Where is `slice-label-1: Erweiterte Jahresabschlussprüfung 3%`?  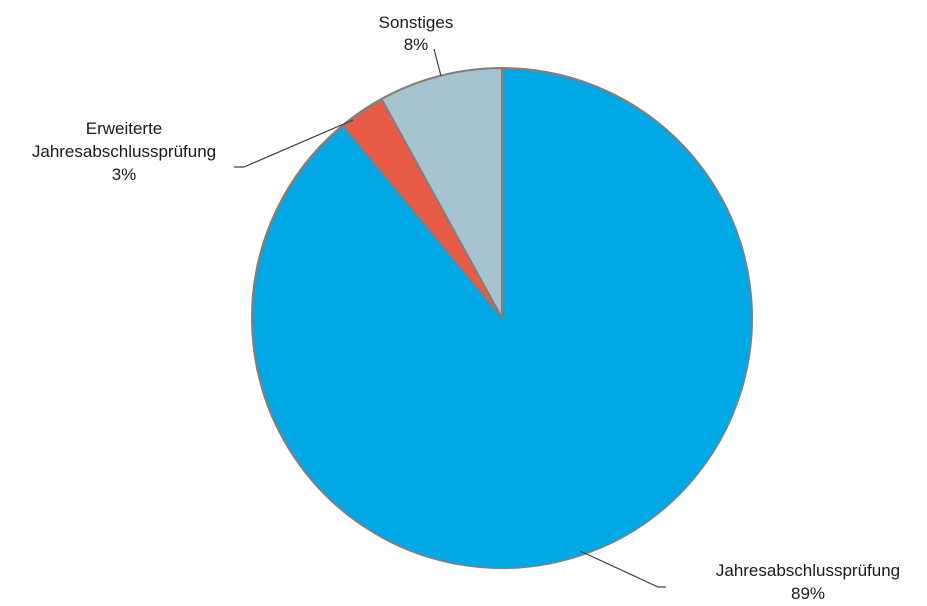 slice-label-1: Erweiterte Jahresabschlussprüfung 3% is located at coordinates (124, 151).